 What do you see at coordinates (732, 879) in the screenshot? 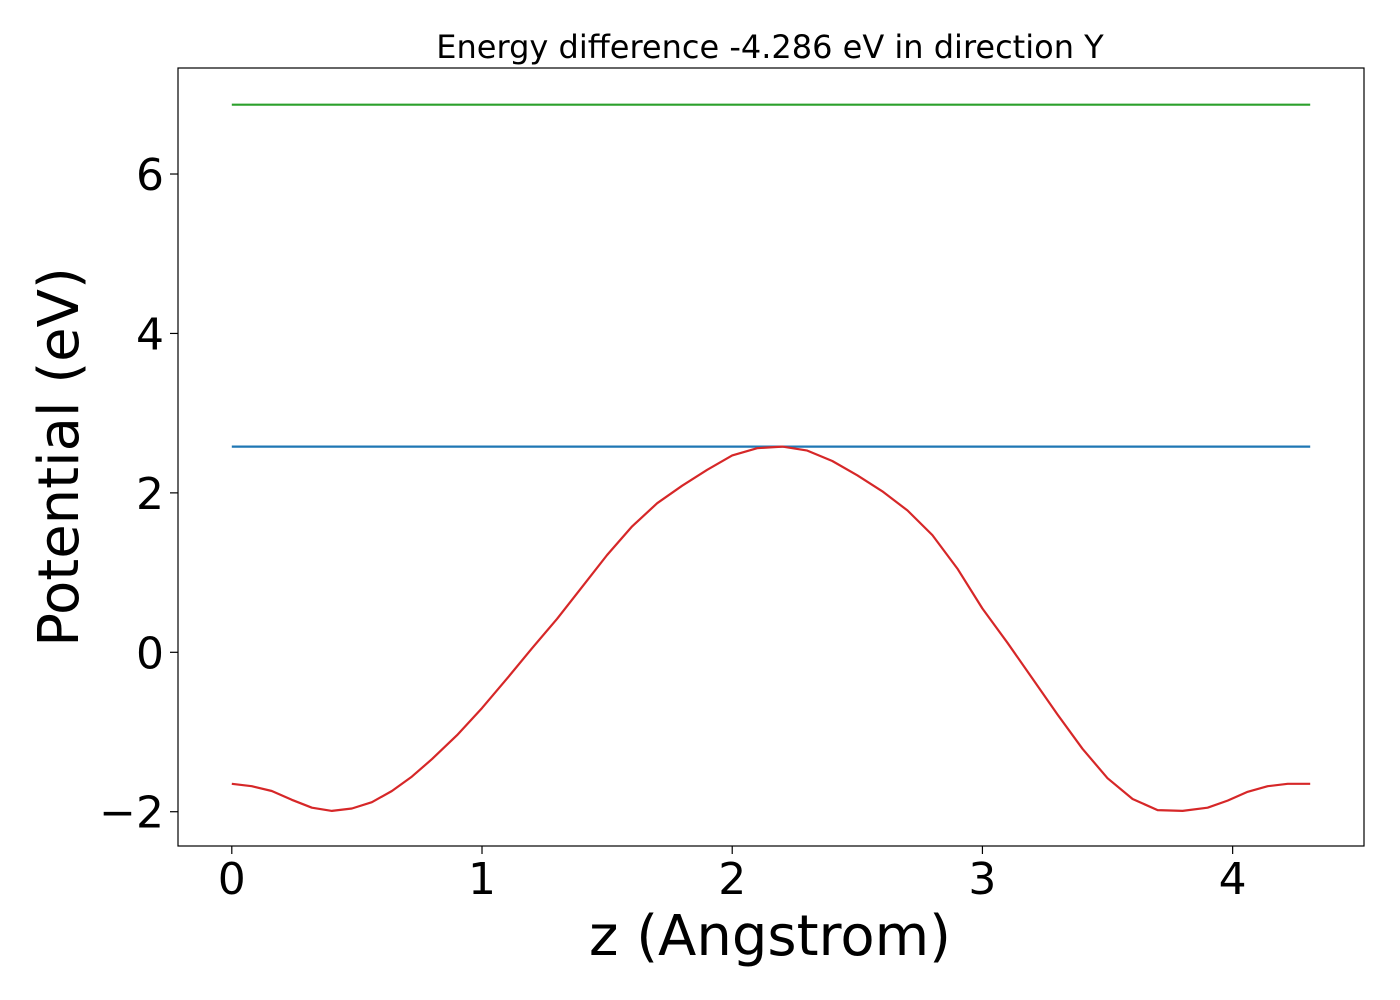
I see `x-tick-label: 2` at bounding box center [732, 879].